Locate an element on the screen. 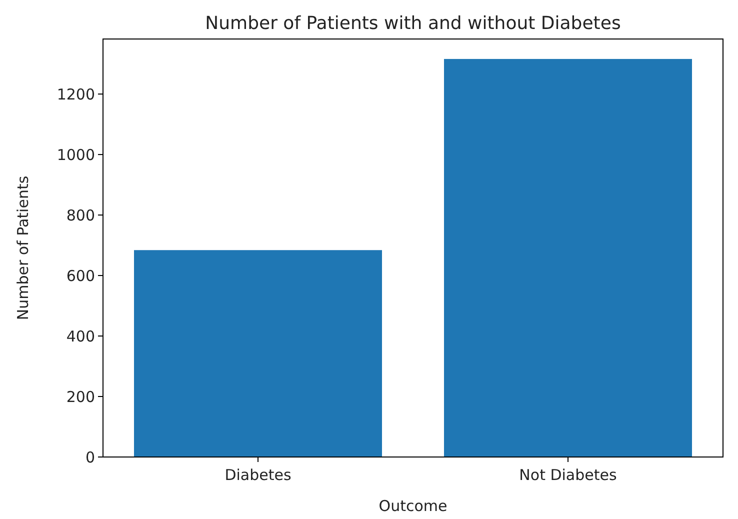  x-axis-title: Outcome is located at coordinates (413, 506).